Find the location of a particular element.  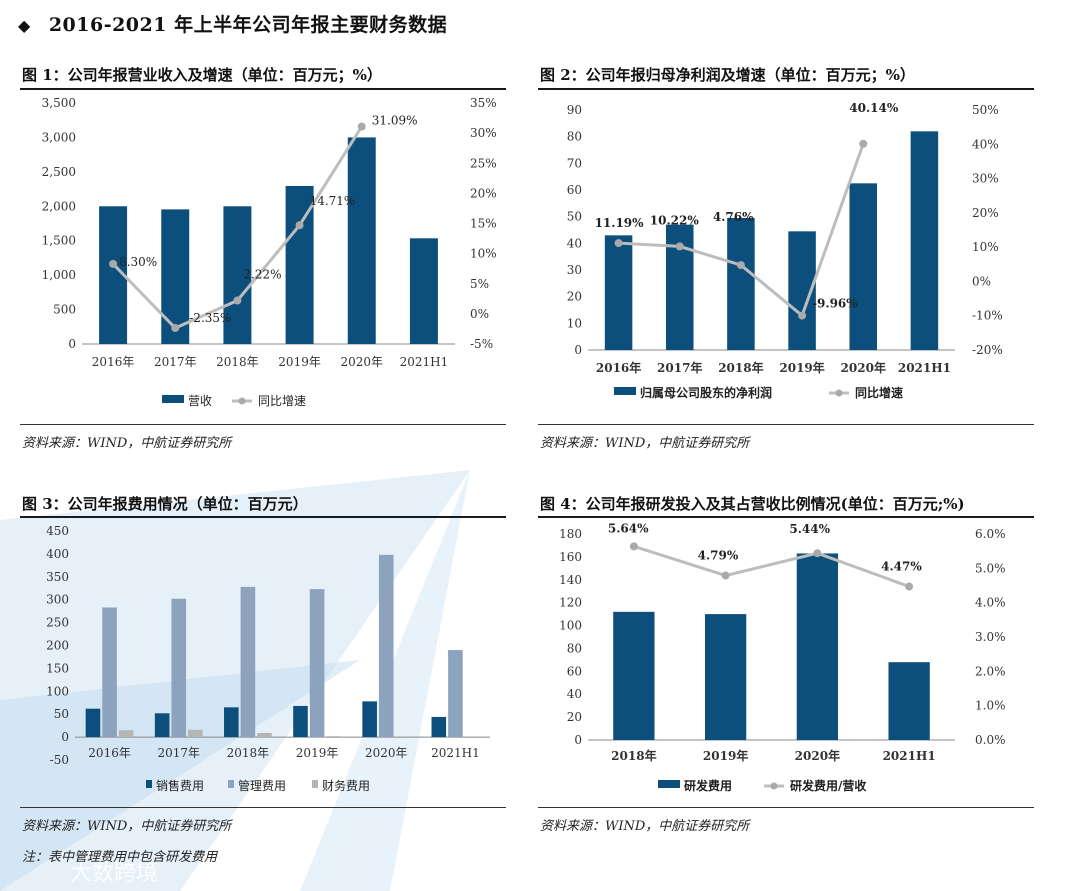

legend-label: 管理费用 is located at coordinates (262, 785).